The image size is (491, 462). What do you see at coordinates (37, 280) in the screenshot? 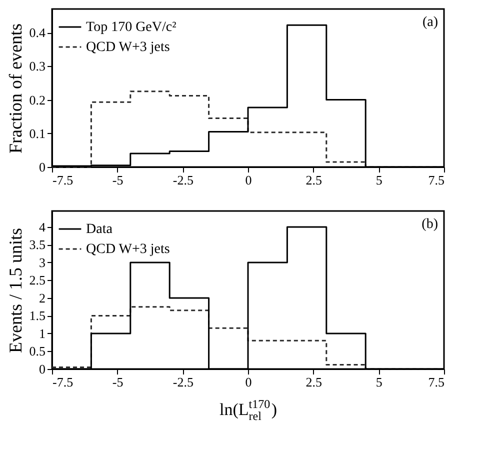
I see `y-tick-label: 2.5` at bounding box center [37, 280].